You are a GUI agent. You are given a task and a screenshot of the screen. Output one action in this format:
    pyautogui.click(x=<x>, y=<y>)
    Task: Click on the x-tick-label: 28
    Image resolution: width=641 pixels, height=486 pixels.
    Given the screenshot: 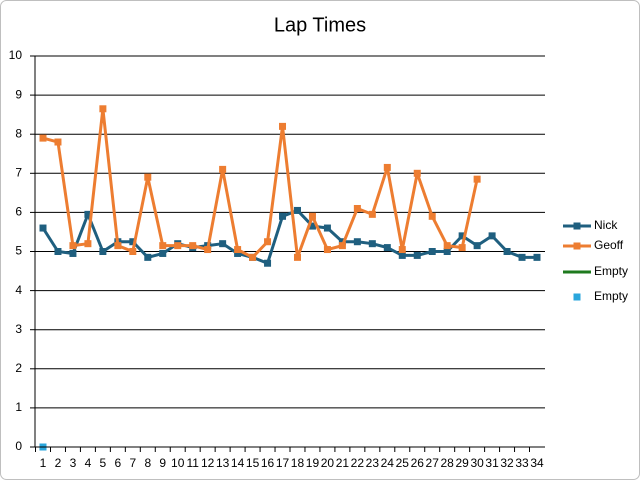 What is the action you would take?
    pyautogui.click(x=448, y=463)
    